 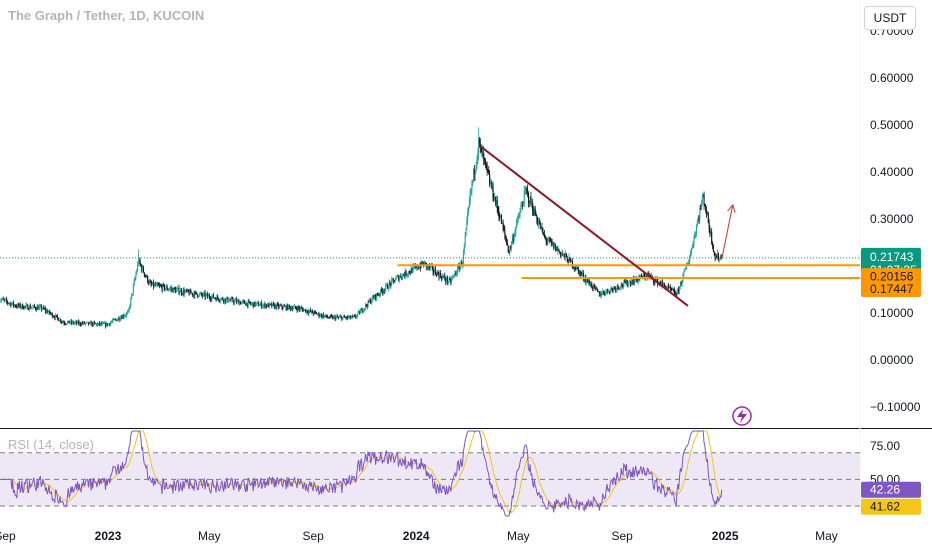 I want to click on trendline, so click(x=584, y=226).